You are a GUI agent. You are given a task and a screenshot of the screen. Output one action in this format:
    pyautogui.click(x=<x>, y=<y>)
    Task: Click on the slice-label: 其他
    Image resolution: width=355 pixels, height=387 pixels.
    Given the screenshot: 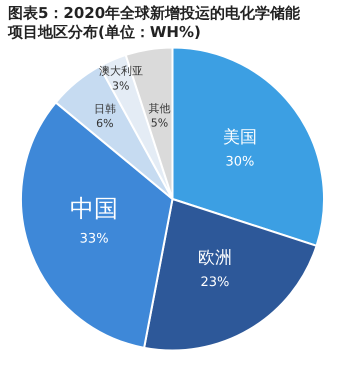 What is the action you would take?
    pyautogui.click(x=159, y=108)
    